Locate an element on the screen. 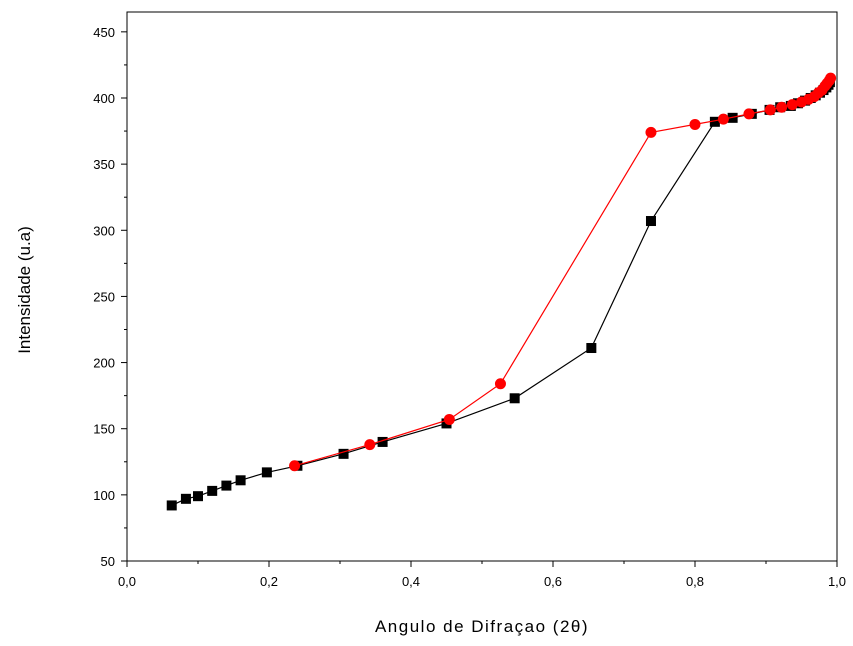  y-tick-label: 100 is located at coordinates (104, 495).